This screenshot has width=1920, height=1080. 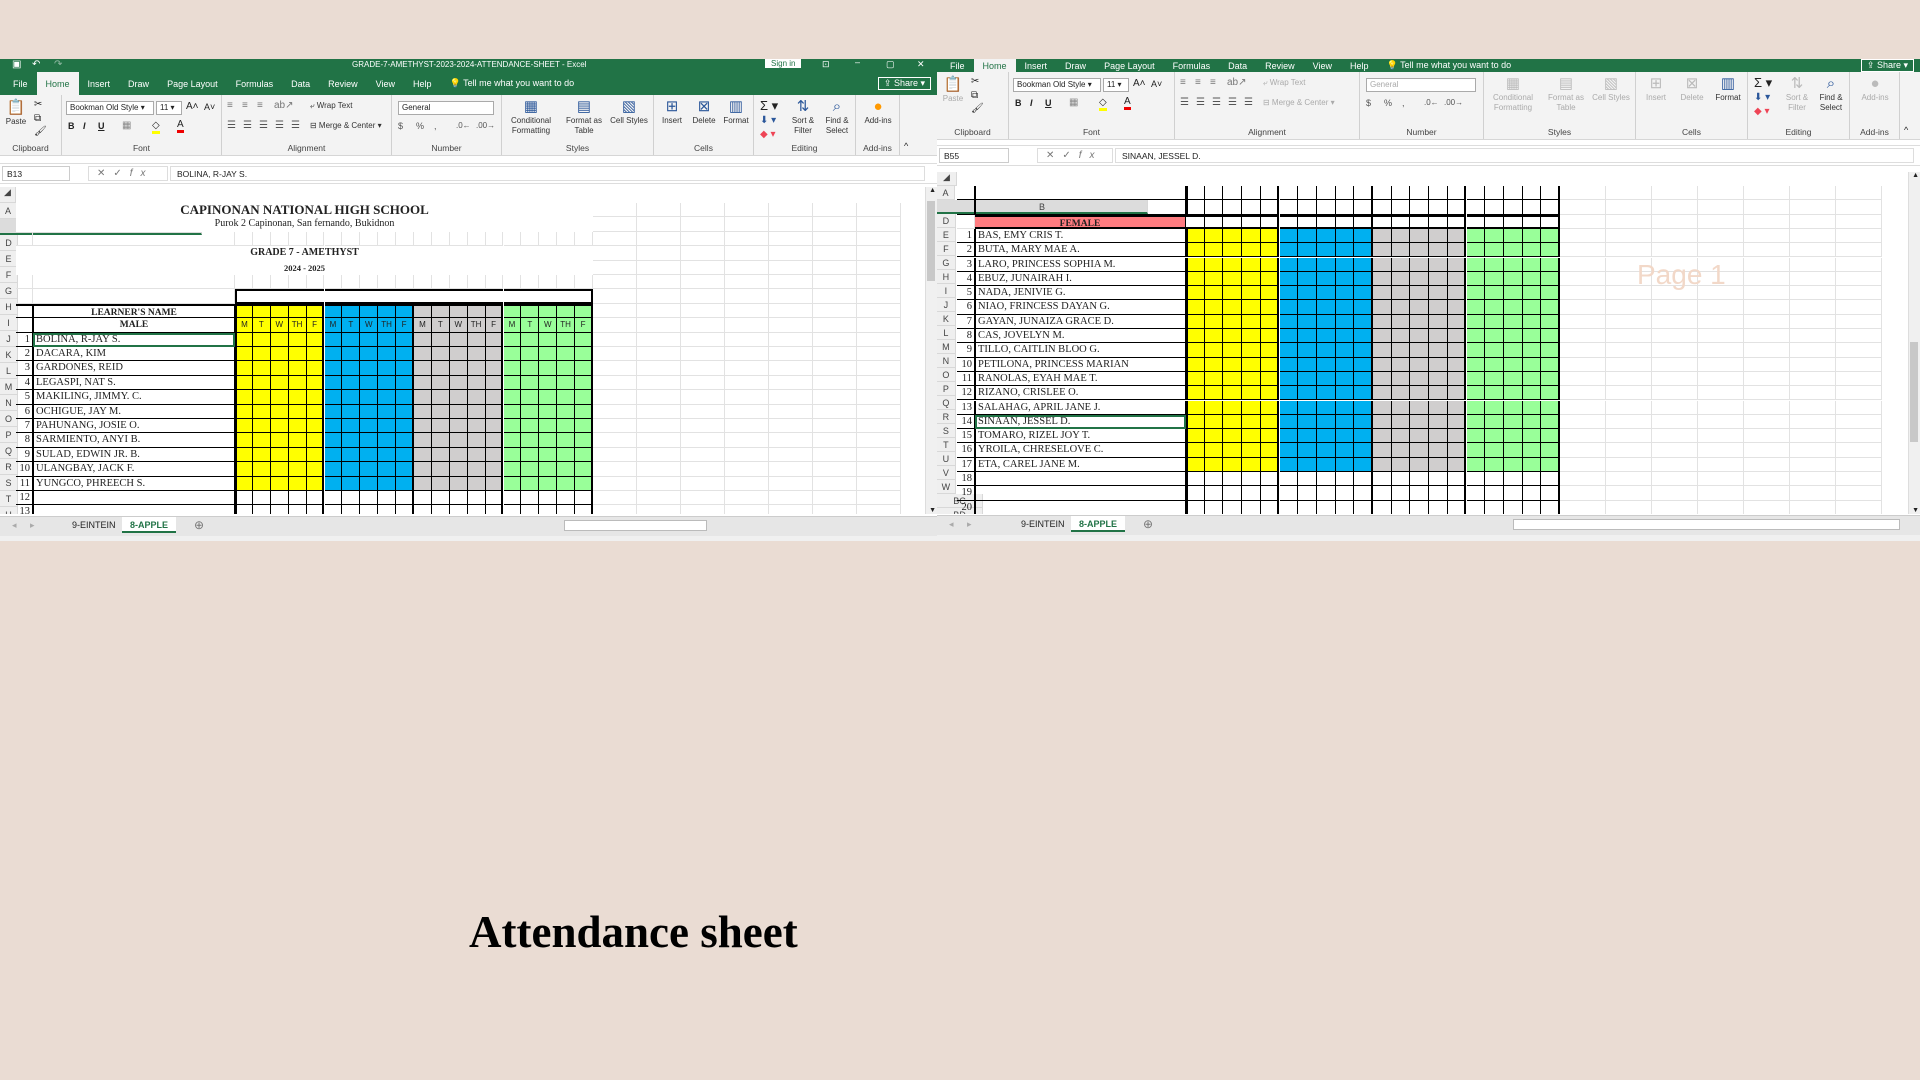 What do you see at coordinates (1042, 207) in the screenshot?
I see `column-header-b: B` at bounding box center [1042, 207].